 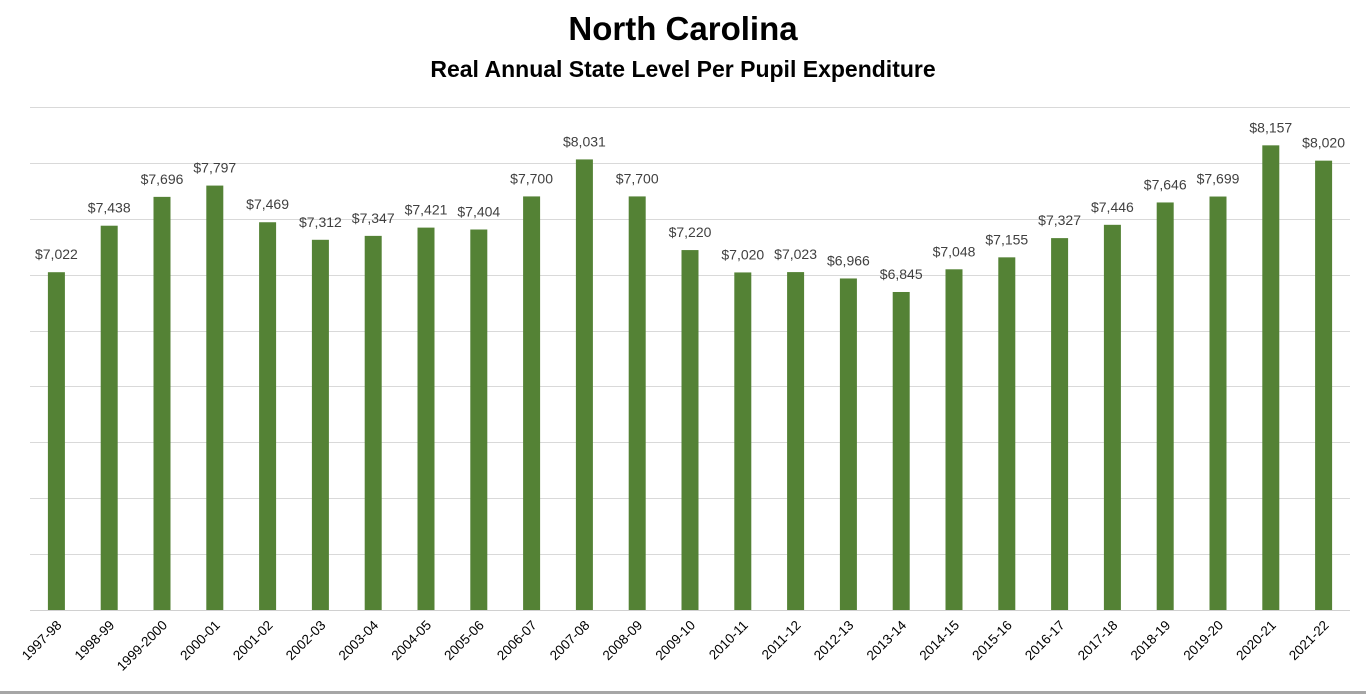 I want to click on data-label: $8,020, so click(x=1323, y=143).